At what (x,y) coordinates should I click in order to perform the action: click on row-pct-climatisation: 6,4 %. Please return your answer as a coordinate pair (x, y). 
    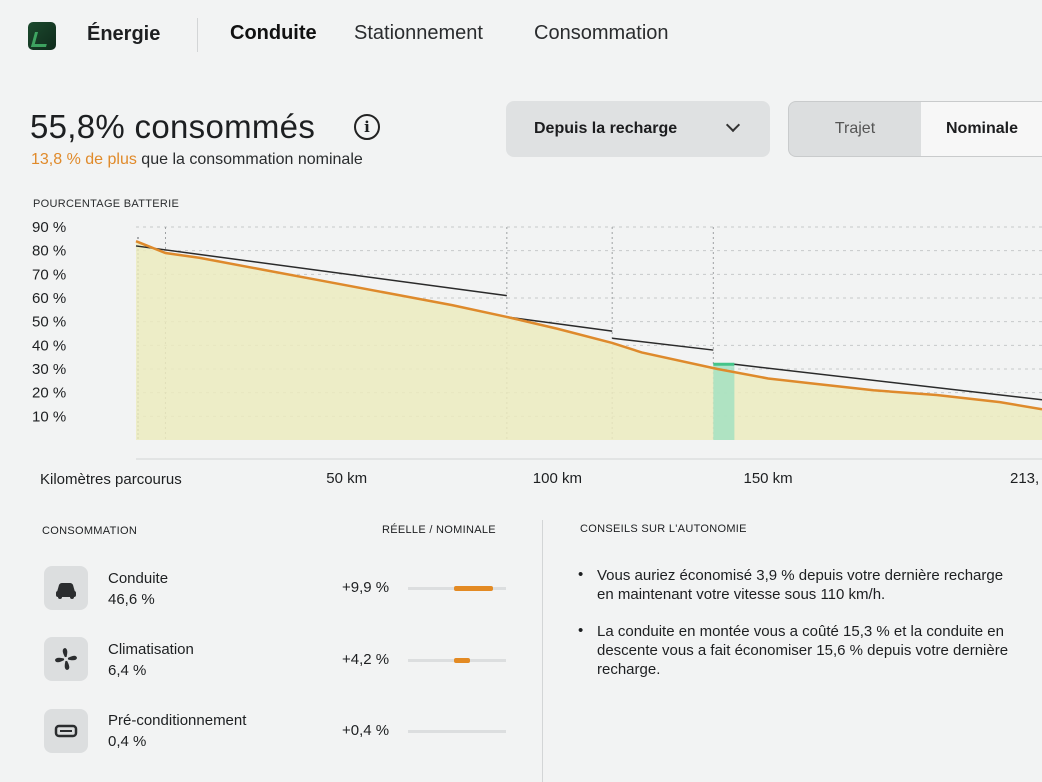
    Looking at the image, I should click on (127, 670).